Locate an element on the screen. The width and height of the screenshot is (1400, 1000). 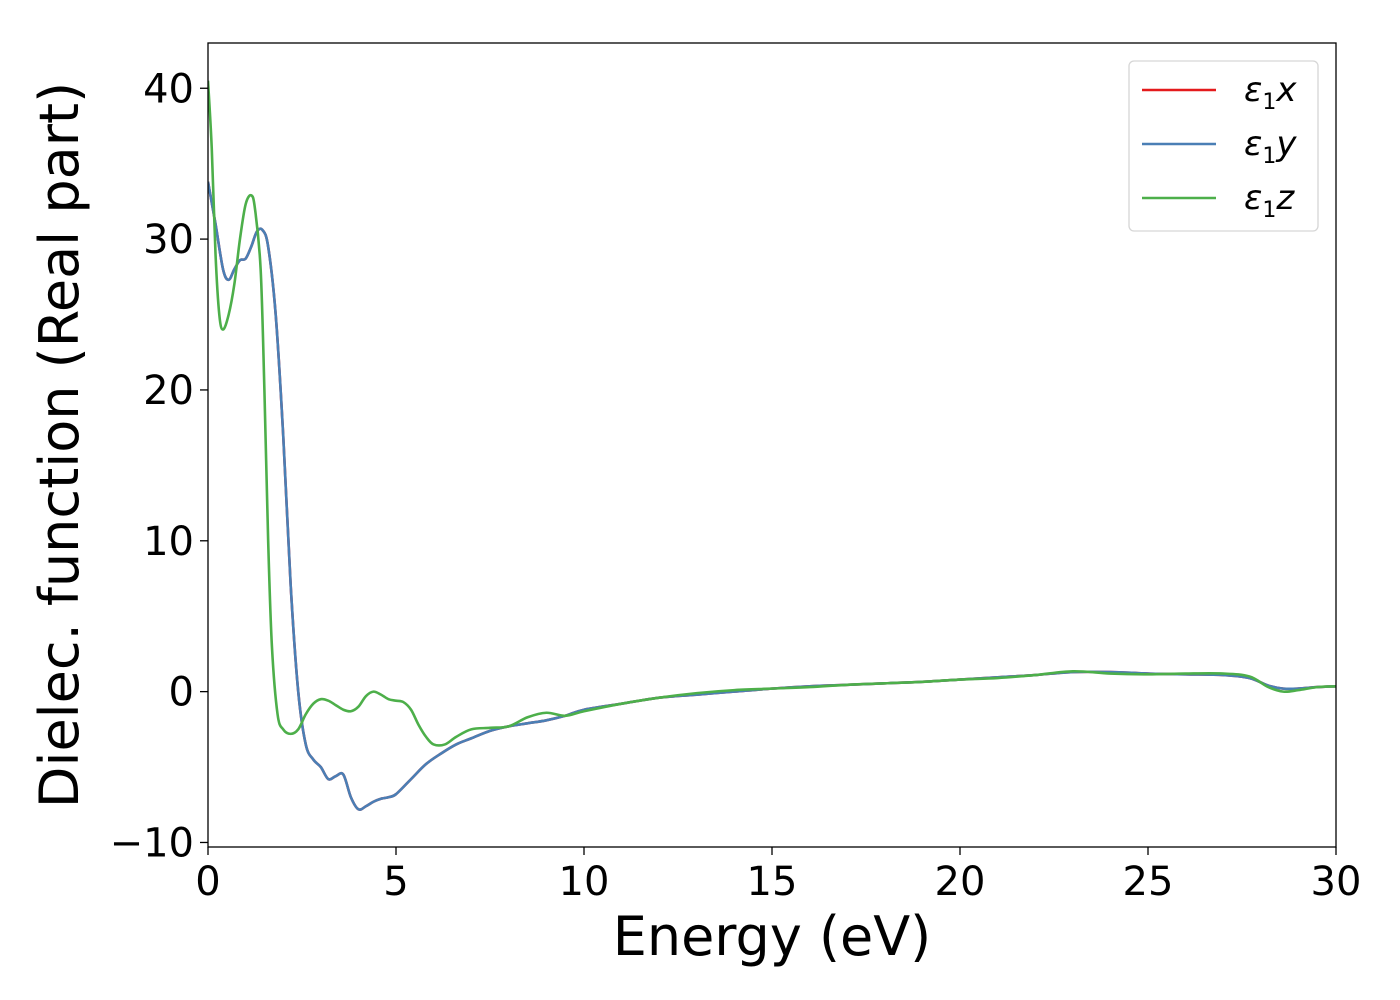
y-tick-label: 0 is located at coordinates (181, 693).